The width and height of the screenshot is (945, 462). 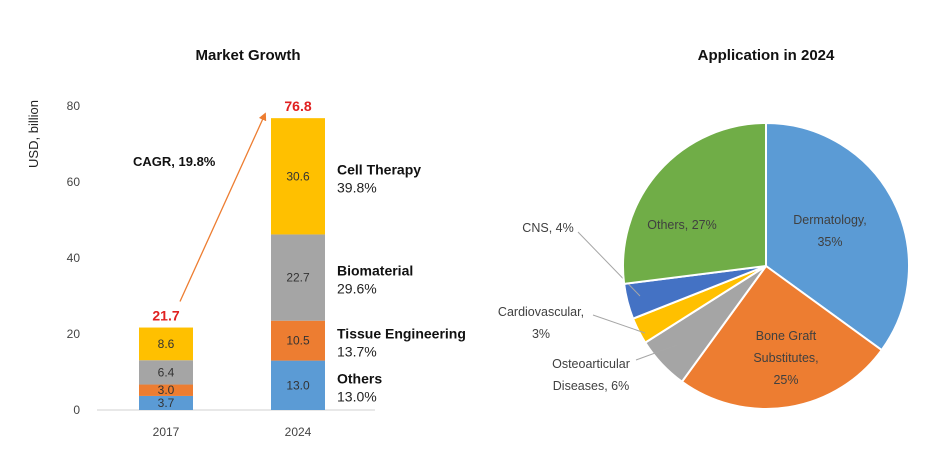 What do you see at coordinates (785, 380) in the screenshot?
I see `pie-label-bone-graft-substitutes-25: 25%` at bounding box center [785, 380].